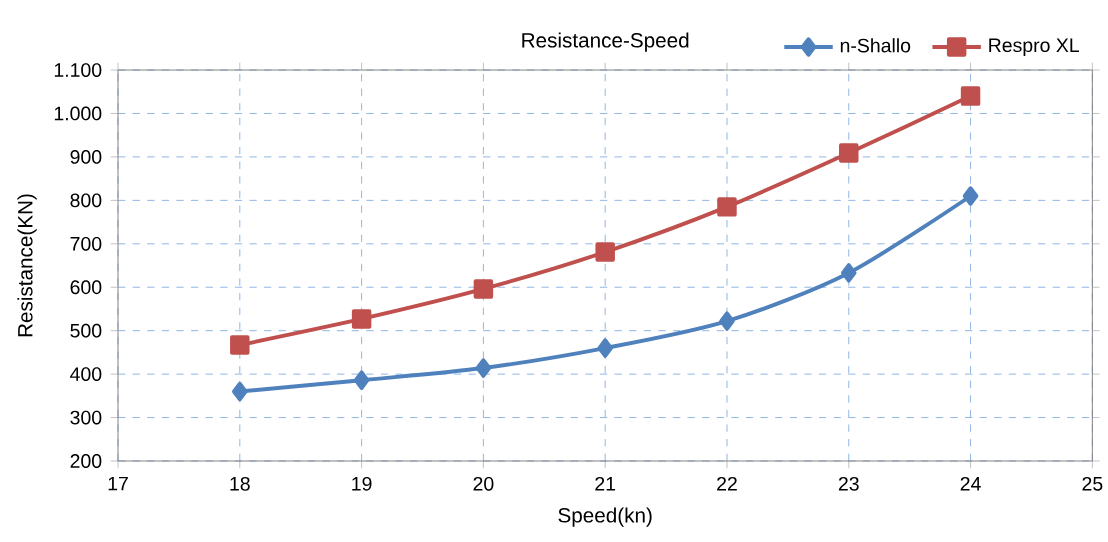 The width and height of the screenshot is (1108, 542). I want to click on x-tick-label: 19, so click(362, 483).